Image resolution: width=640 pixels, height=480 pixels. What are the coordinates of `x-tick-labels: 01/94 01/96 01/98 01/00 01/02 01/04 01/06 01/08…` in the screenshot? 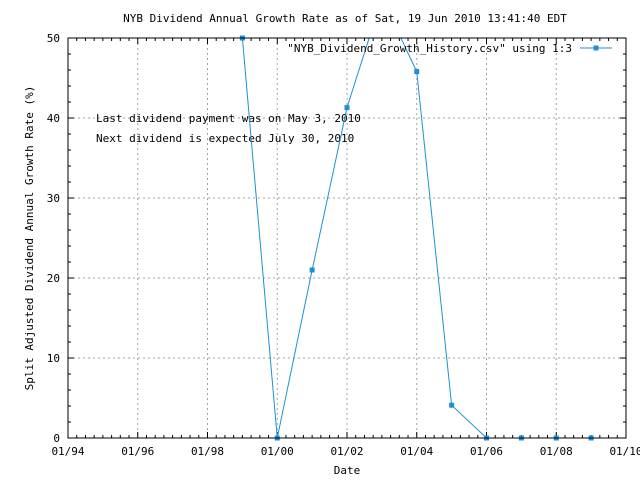 It's located at (345, 451).